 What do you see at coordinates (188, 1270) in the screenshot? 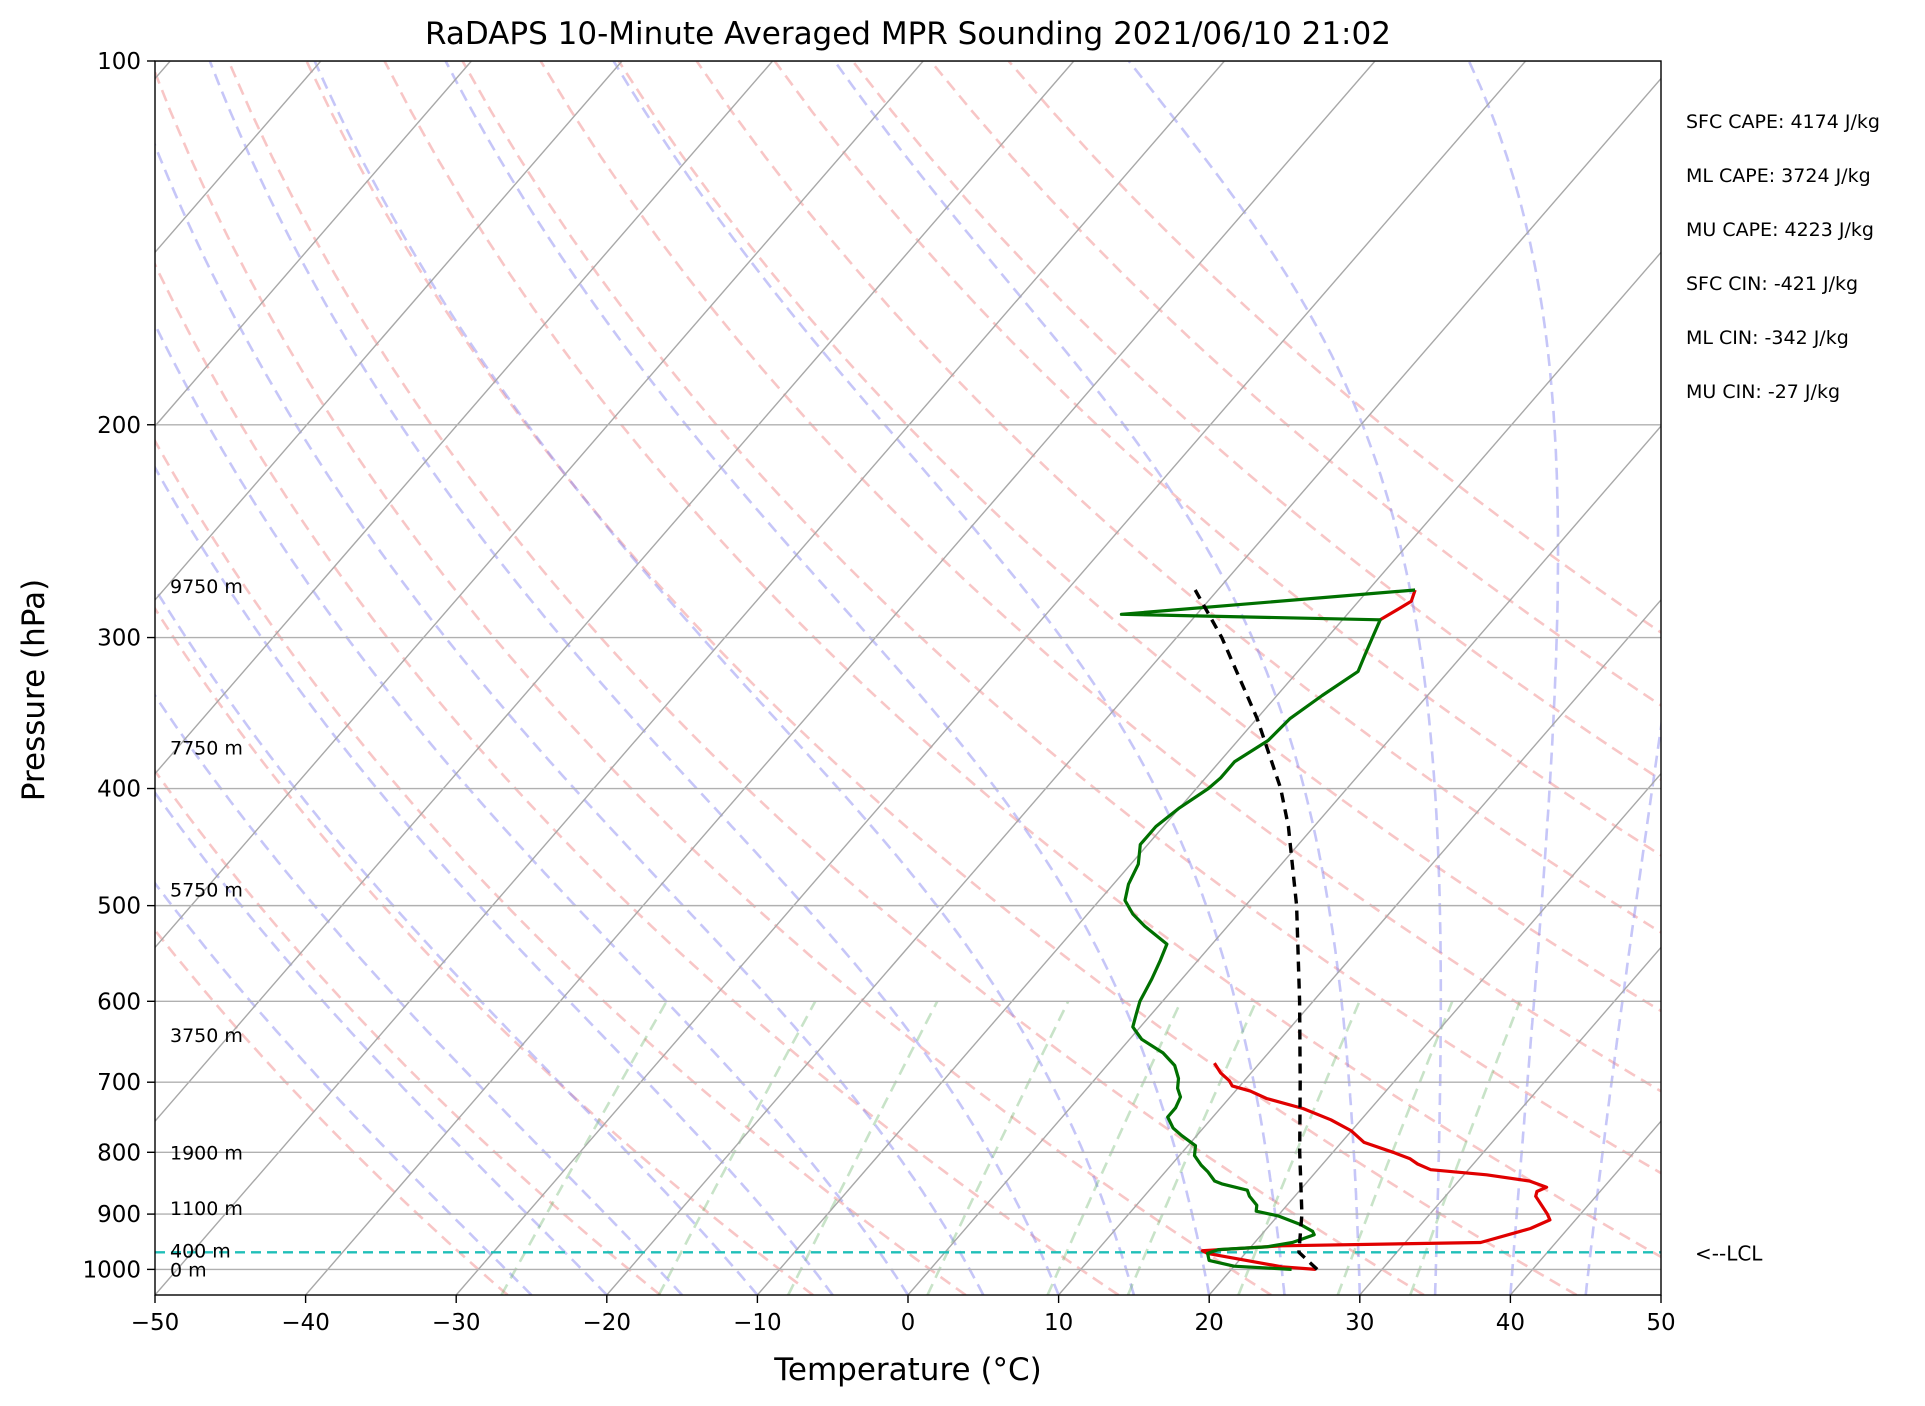
I see `height-label: 0 m` at bounding box center [188, 1270].